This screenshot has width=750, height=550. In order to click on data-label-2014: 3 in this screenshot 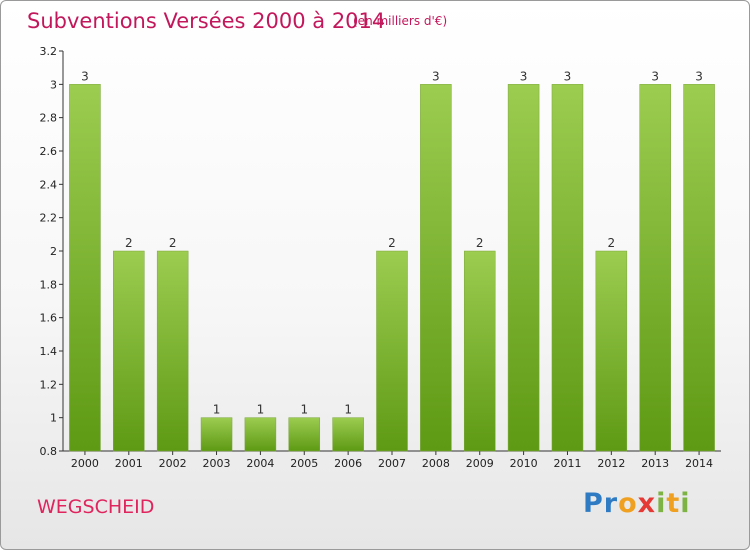, I will do `click(699, 76)`.